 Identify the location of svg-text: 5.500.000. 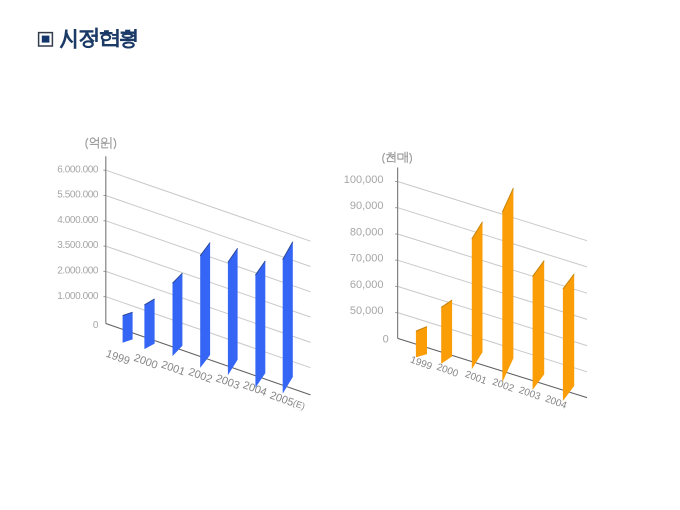
(78, 195).